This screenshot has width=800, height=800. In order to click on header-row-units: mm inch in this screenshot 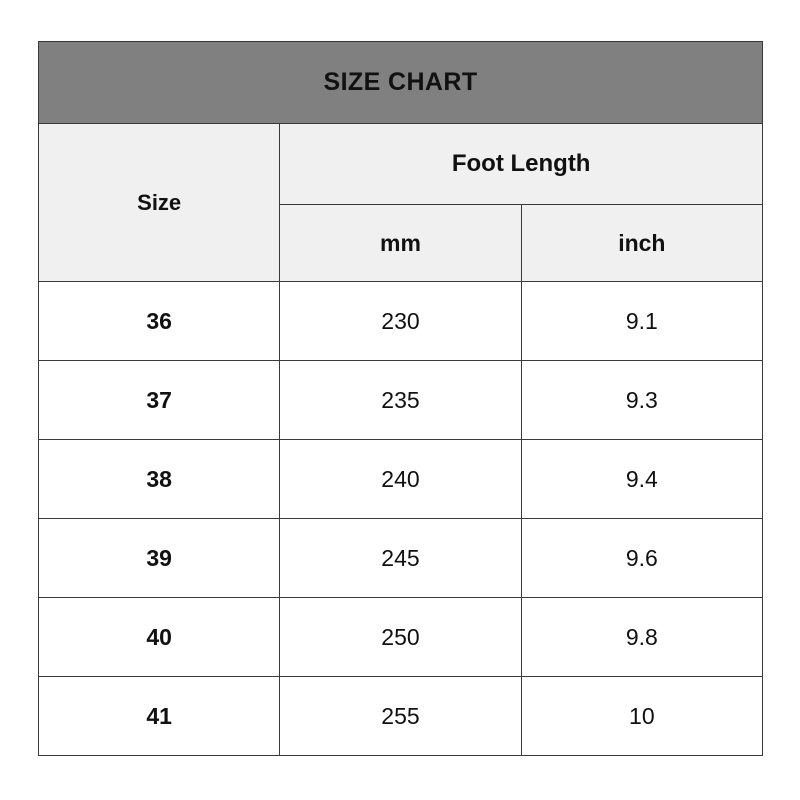, I will do `click(401, 243)`.